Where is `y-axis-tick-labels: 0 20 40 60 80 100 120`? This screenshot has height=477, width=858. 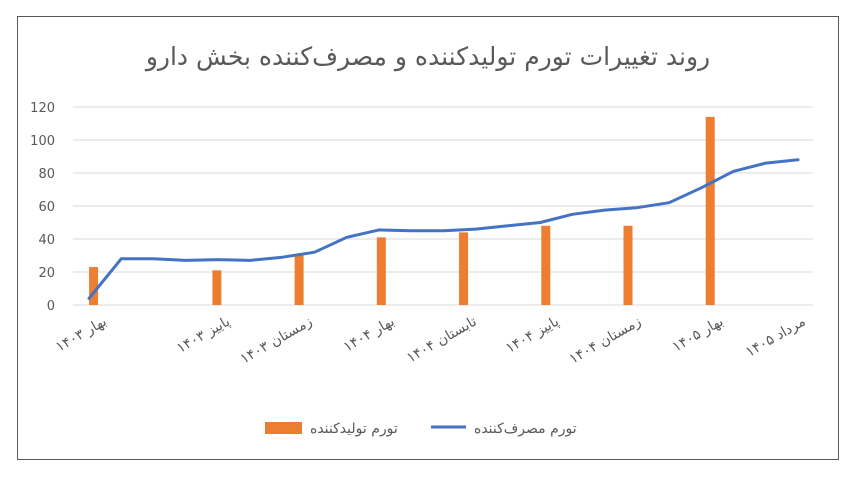 y-axis-tick-labels: 0 20 40 60 80 100 120 is located at coordinates (42, 207).